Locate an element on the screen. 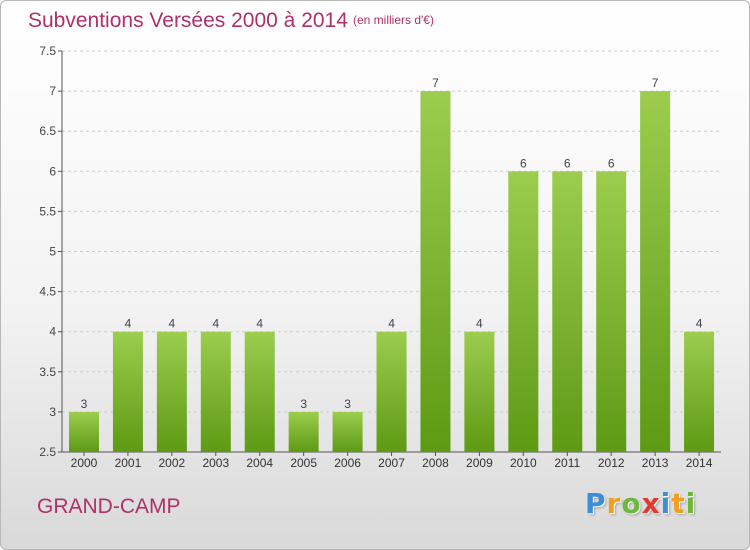  y-tick-label: 6.5 is located at coordinates (47, 131).